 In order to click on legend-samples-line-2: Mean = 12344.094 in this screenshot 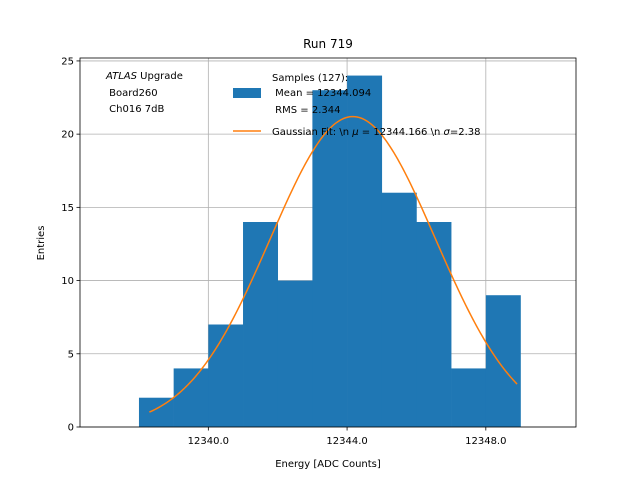, I will do `click(321, 93)`.